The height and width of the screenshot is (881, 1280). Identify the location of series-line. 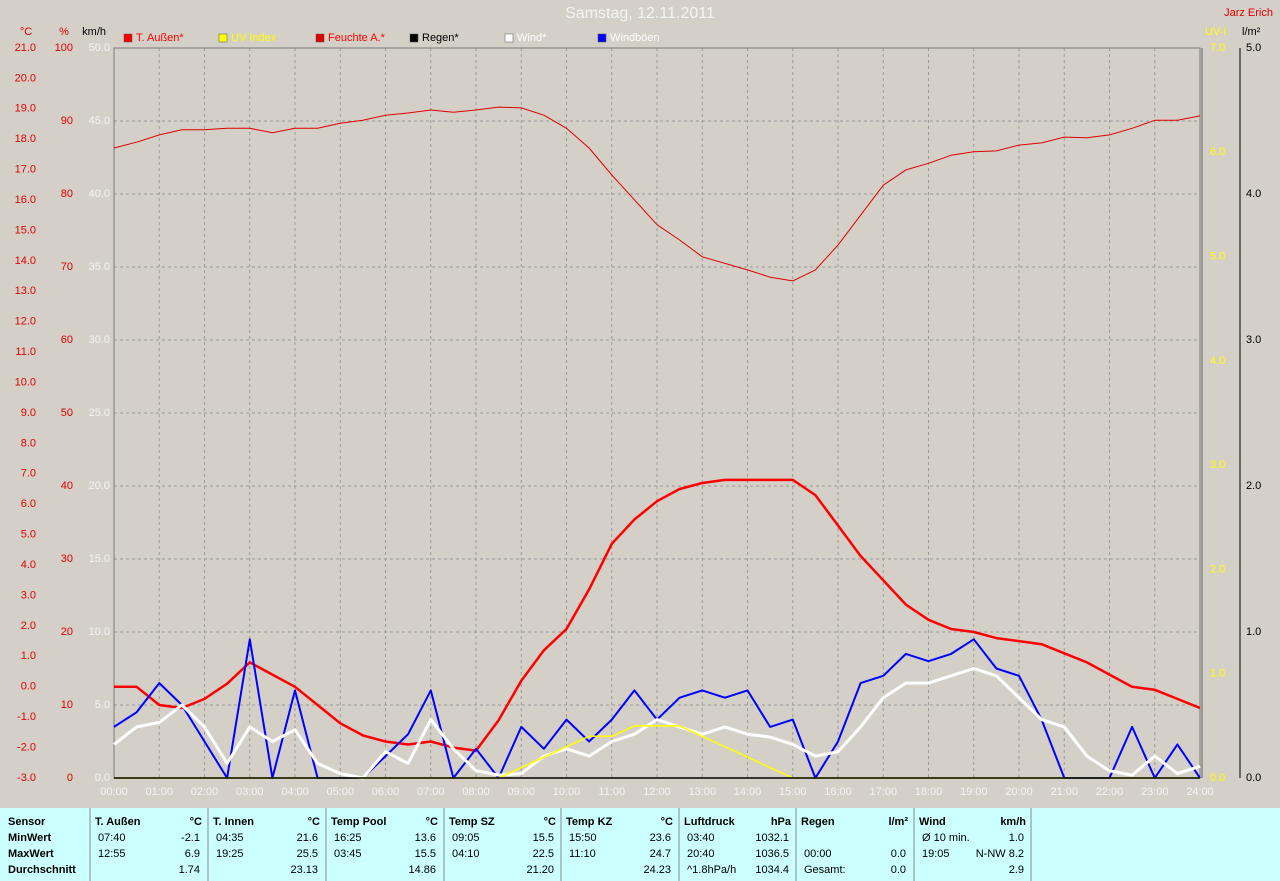
(657, 723).